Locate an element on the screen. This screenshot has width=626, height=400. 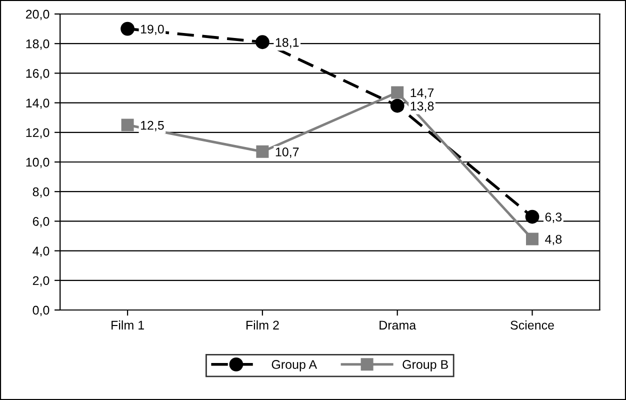
y-tick-label: 0,0 is located at coordinates (41, 311).